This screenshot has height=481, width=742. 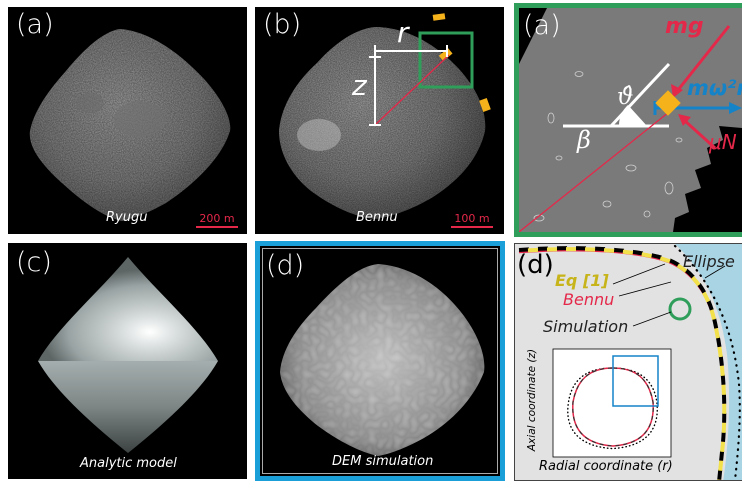 I want to click on inset-xlabel: Radial coordinate (r), so click(x=606, y=466).